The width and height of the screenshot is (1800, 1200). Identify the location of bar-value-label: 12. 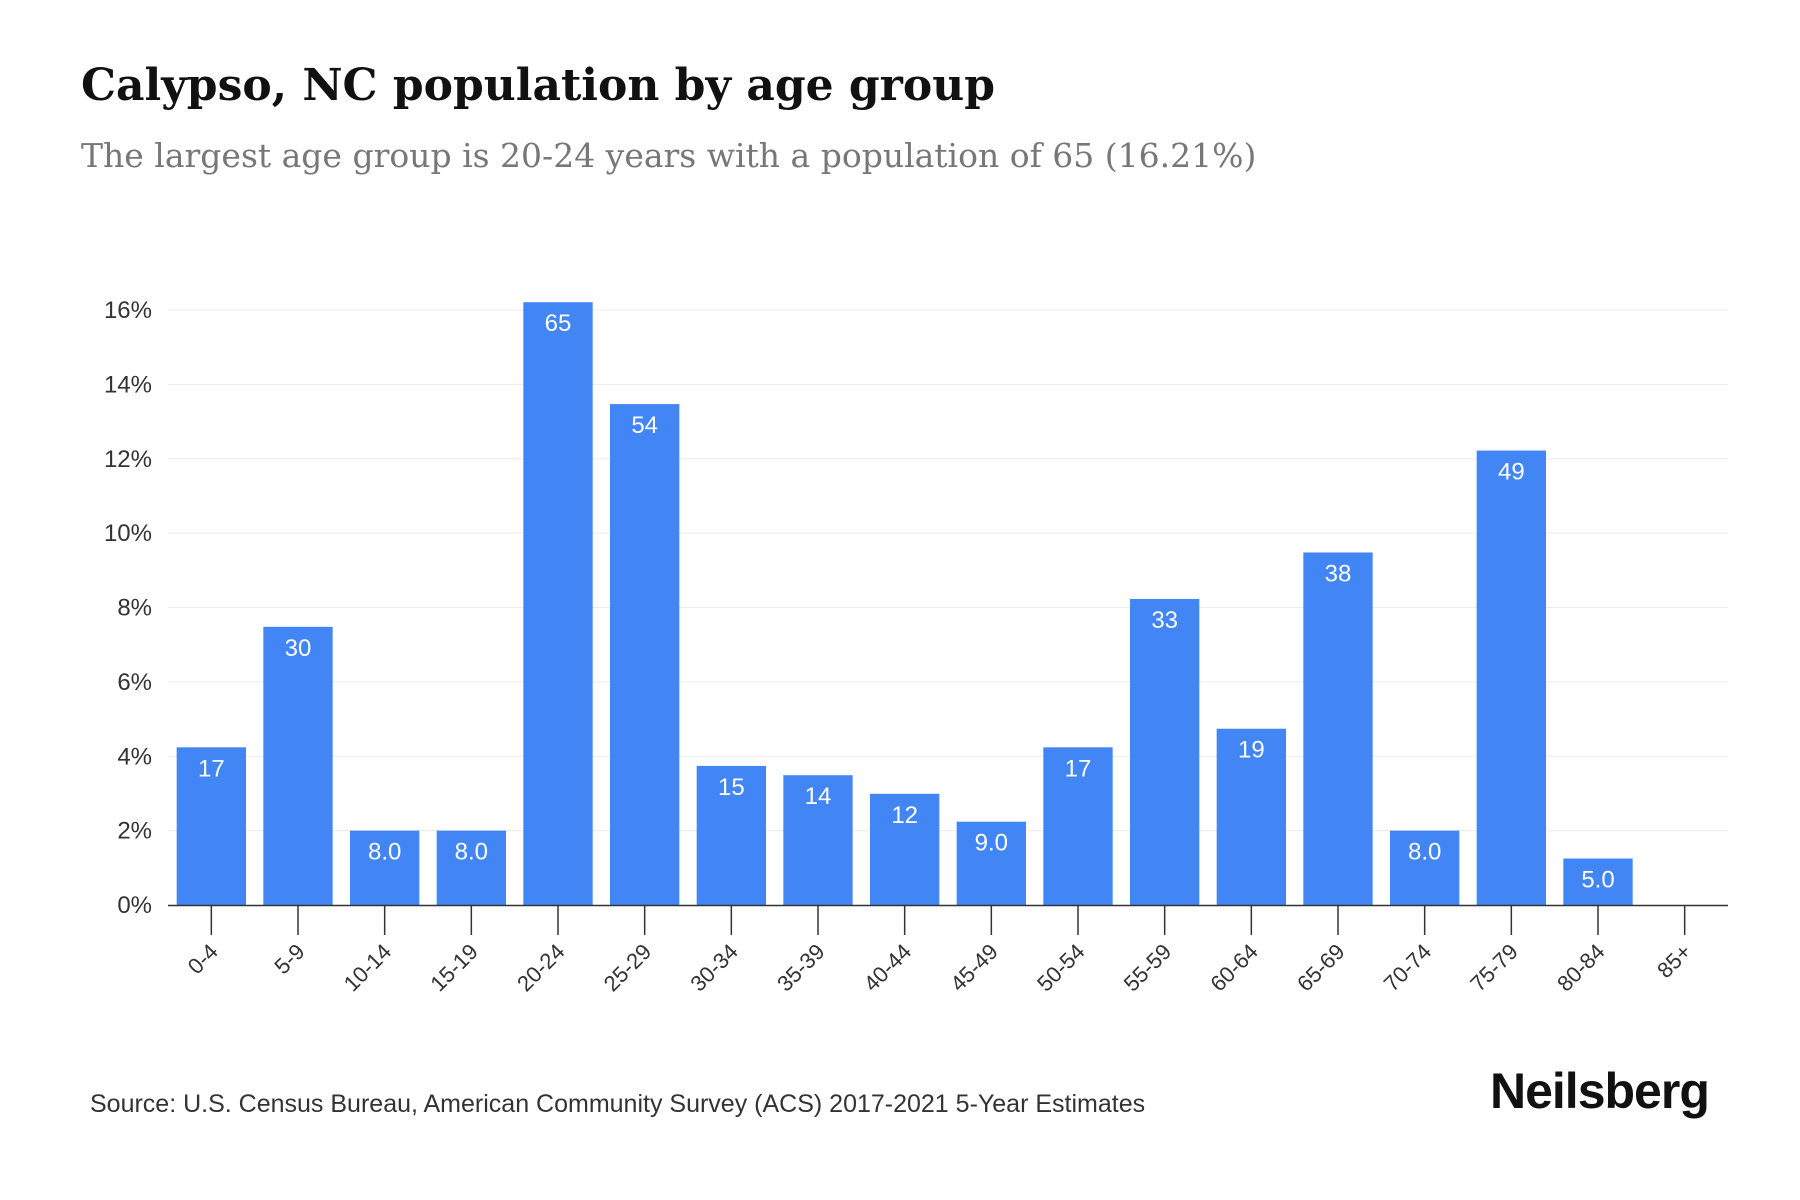
(904, 815).